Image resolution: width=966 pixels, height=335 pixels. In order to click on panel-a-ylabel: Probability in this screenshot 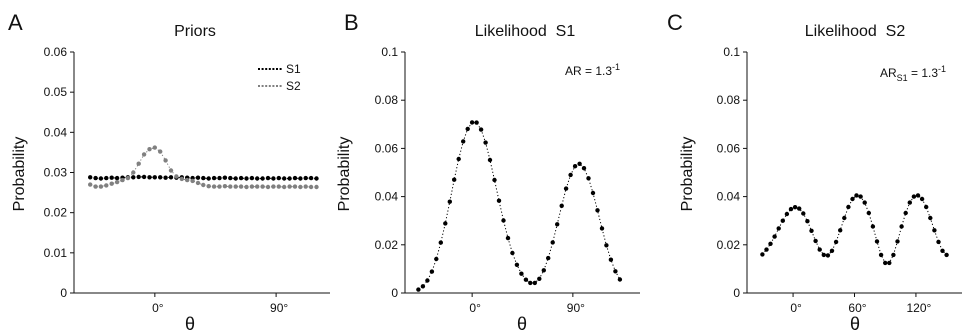, I will do `click(19, 174)`.